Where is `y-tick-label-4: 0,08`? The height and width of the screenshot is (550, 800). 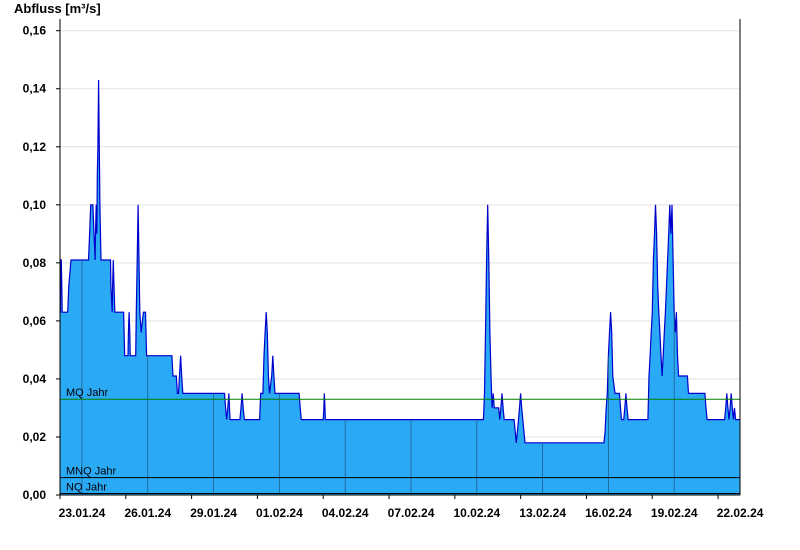 y-tick-label-4: 0,08 is located at coordinates (35, 263).